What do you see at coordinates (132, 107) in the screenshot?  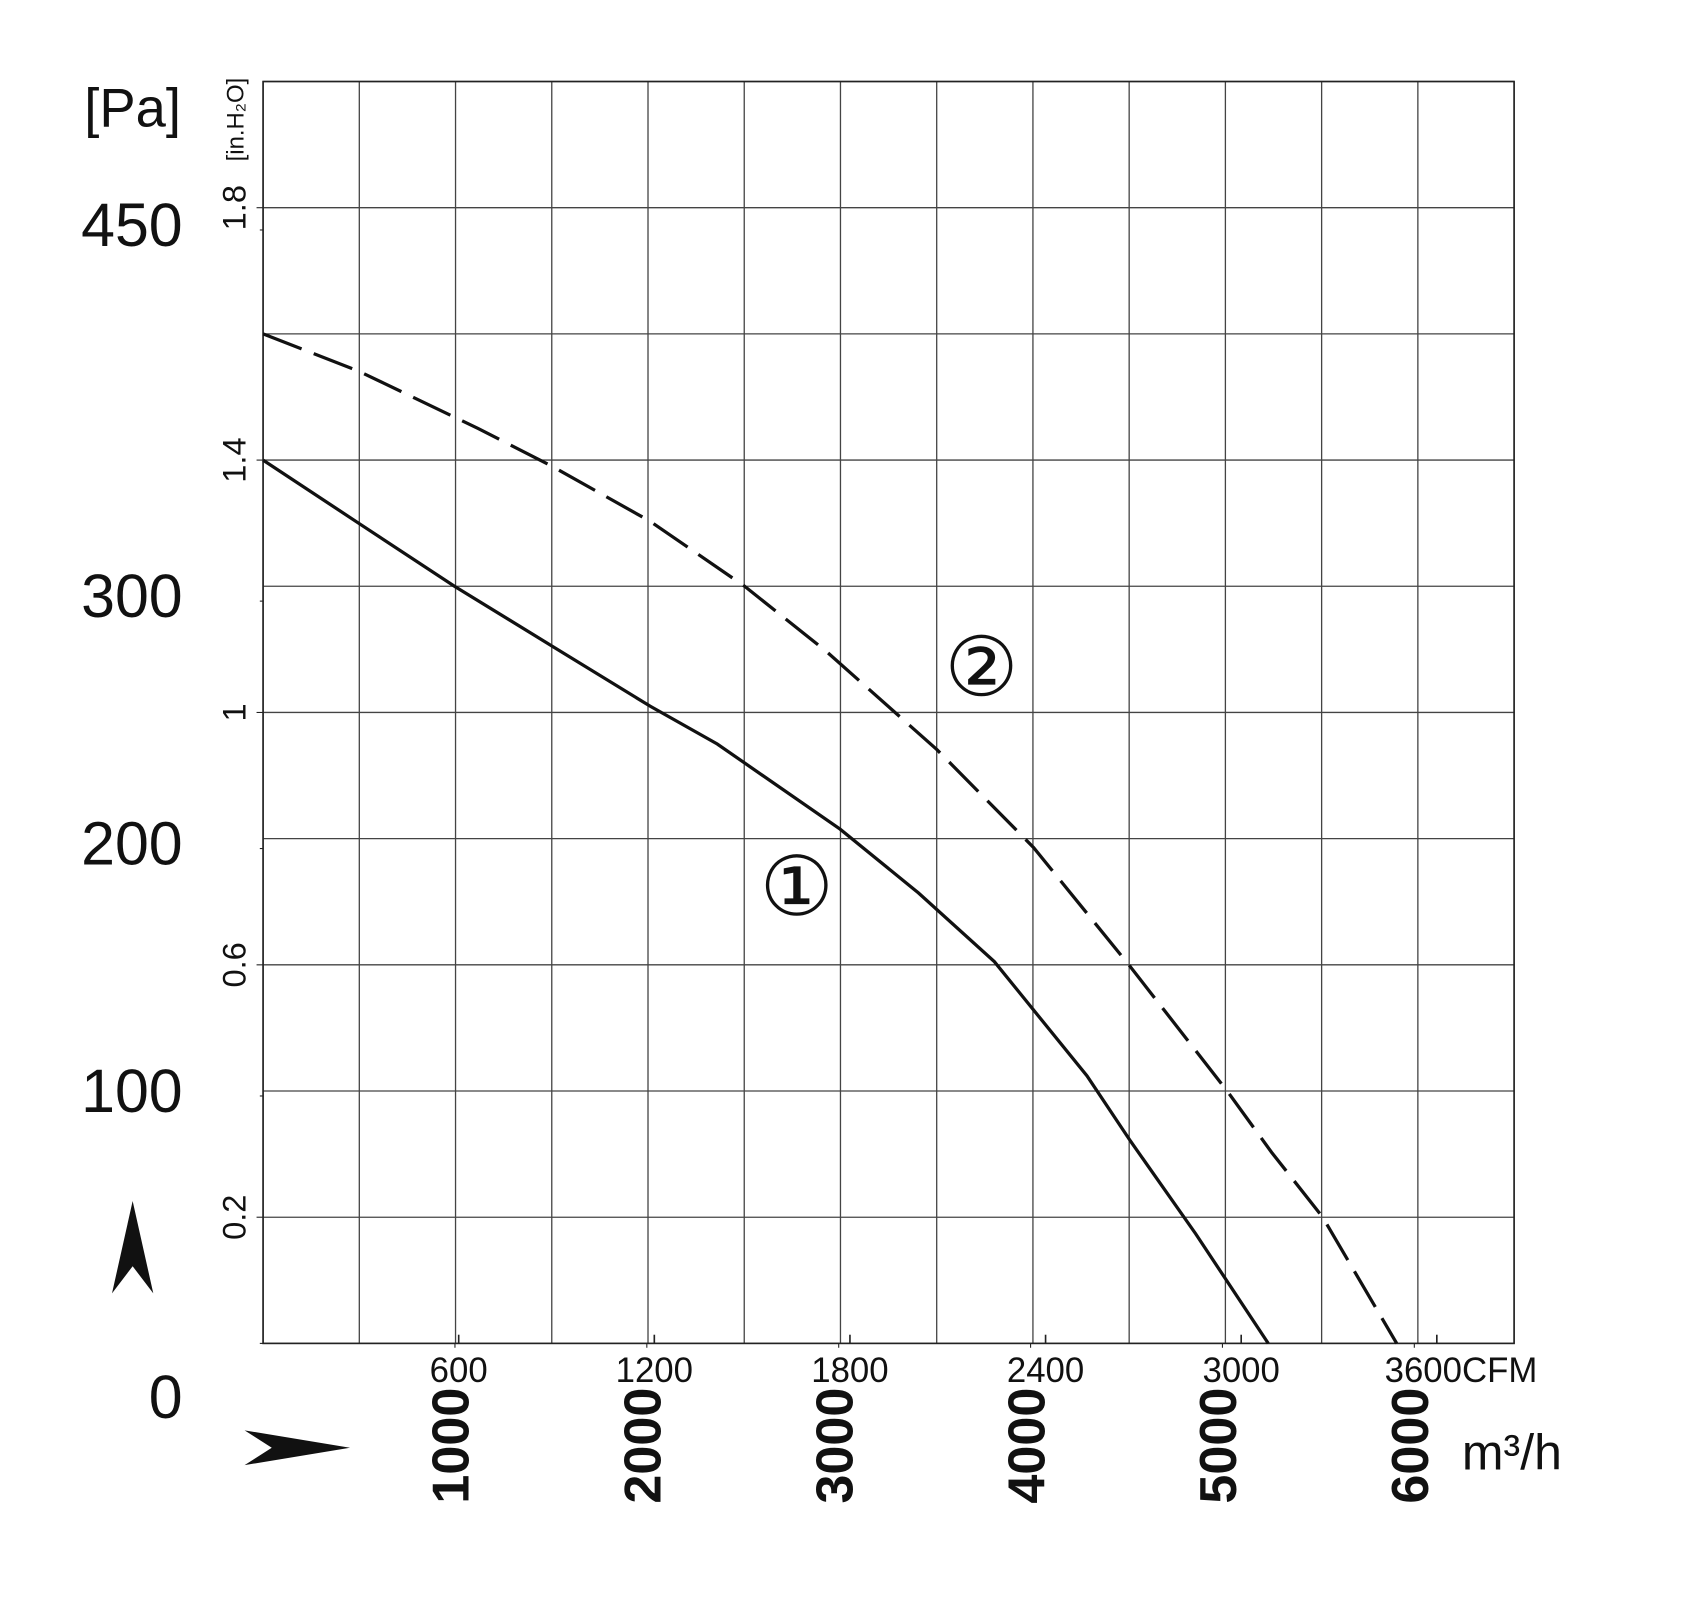 I see `y2-axis-label: [Pa]` at bounding box center [132, 107].